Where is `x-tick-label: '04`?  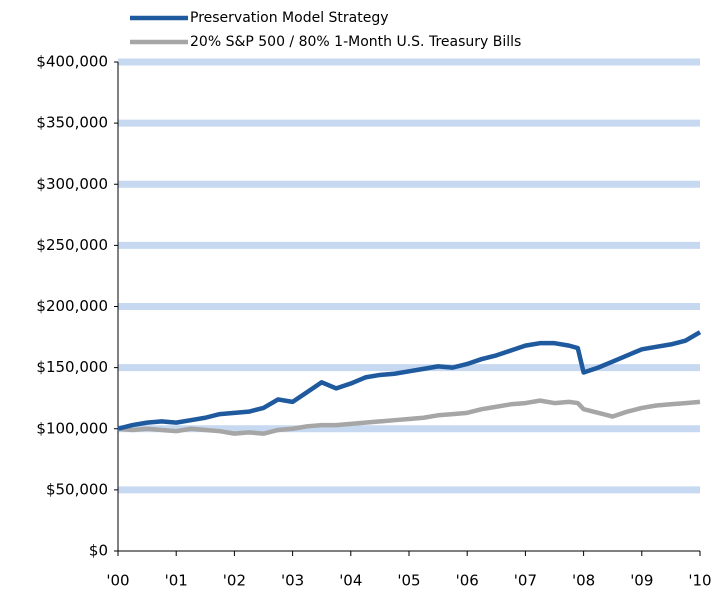
x-tick-label: '04 is located at coordinates (350, 581).